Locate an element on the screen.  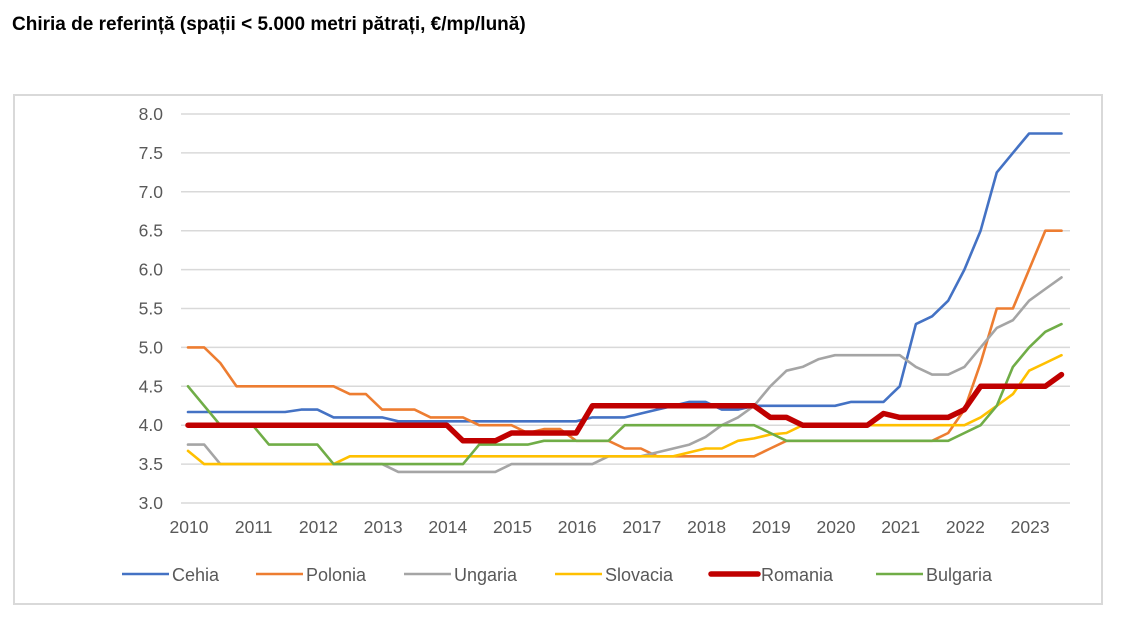
legend-item-ungaria: Ungaria is located at coordinates (461, 575).